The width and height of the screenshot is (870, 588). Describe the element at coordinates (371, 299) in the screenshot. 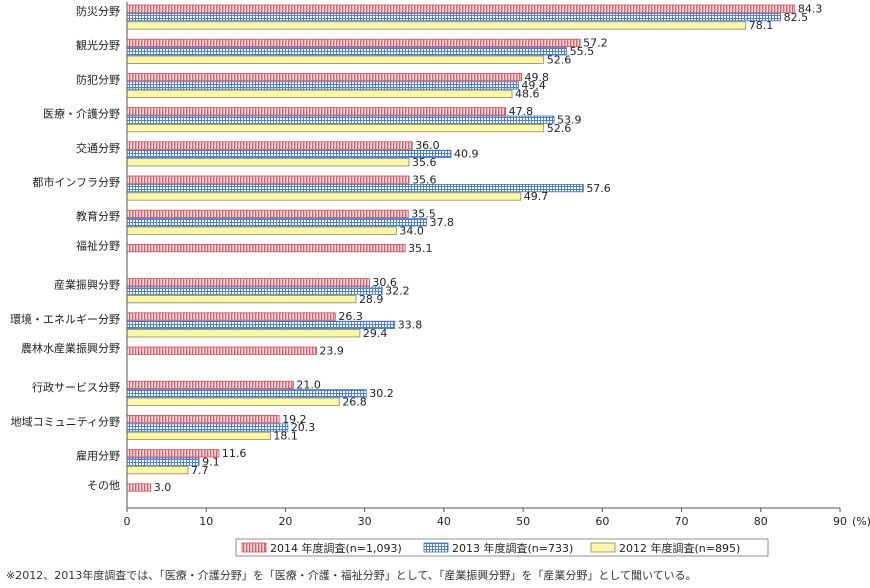

I see `value-label: 28.9` at that location.